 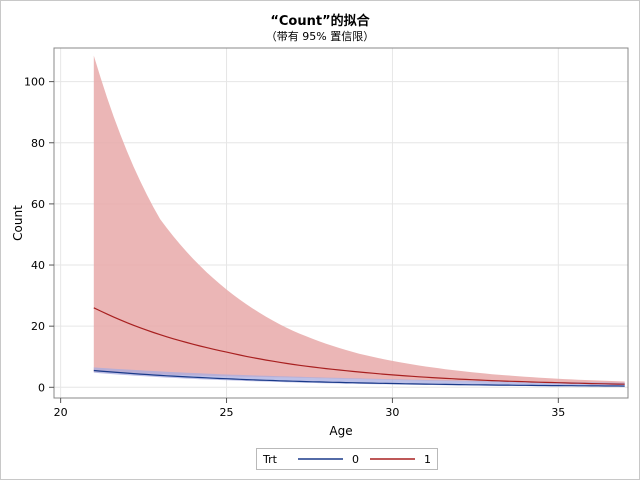 I want to click on y-tick-label: 60, so click(x=38, y=204).